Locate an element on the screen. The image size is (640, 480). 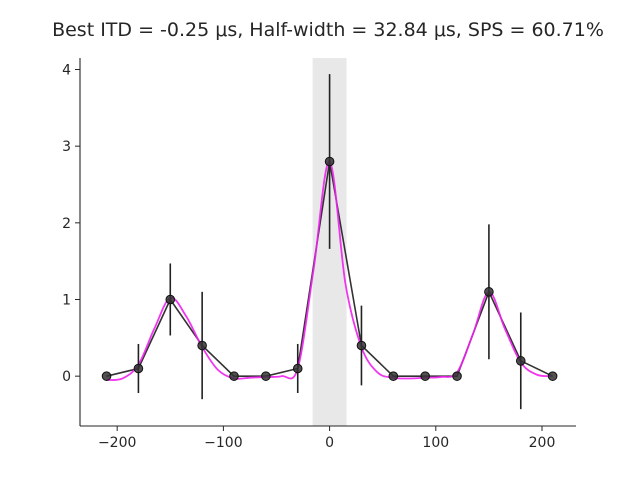
x-tick-label: 200 is located at coordinates (542, 443).